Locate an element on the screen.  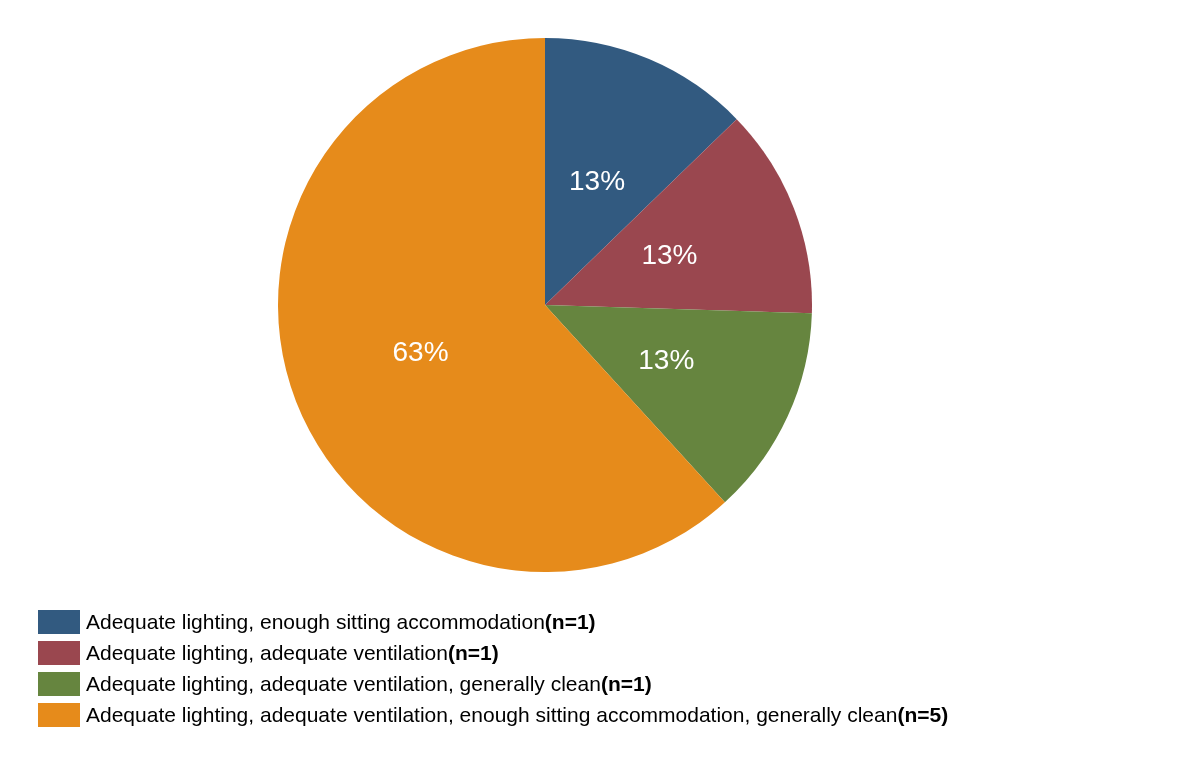
legend-label: Adequate lighting, adequate ventilation(n=1) is located at coordinates (292, 652).